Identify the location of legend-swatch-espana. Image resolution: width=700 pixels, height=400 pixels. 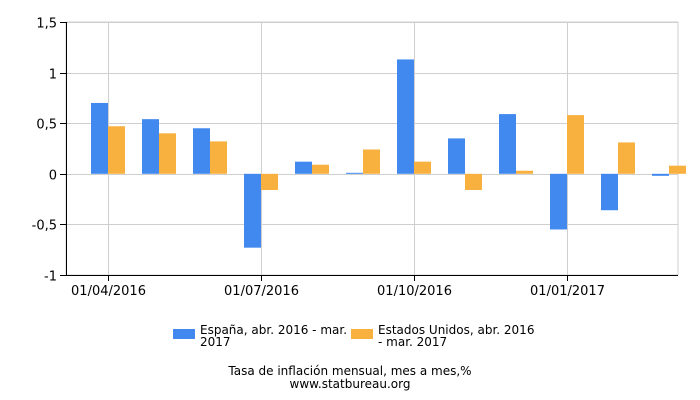
(184, 334).